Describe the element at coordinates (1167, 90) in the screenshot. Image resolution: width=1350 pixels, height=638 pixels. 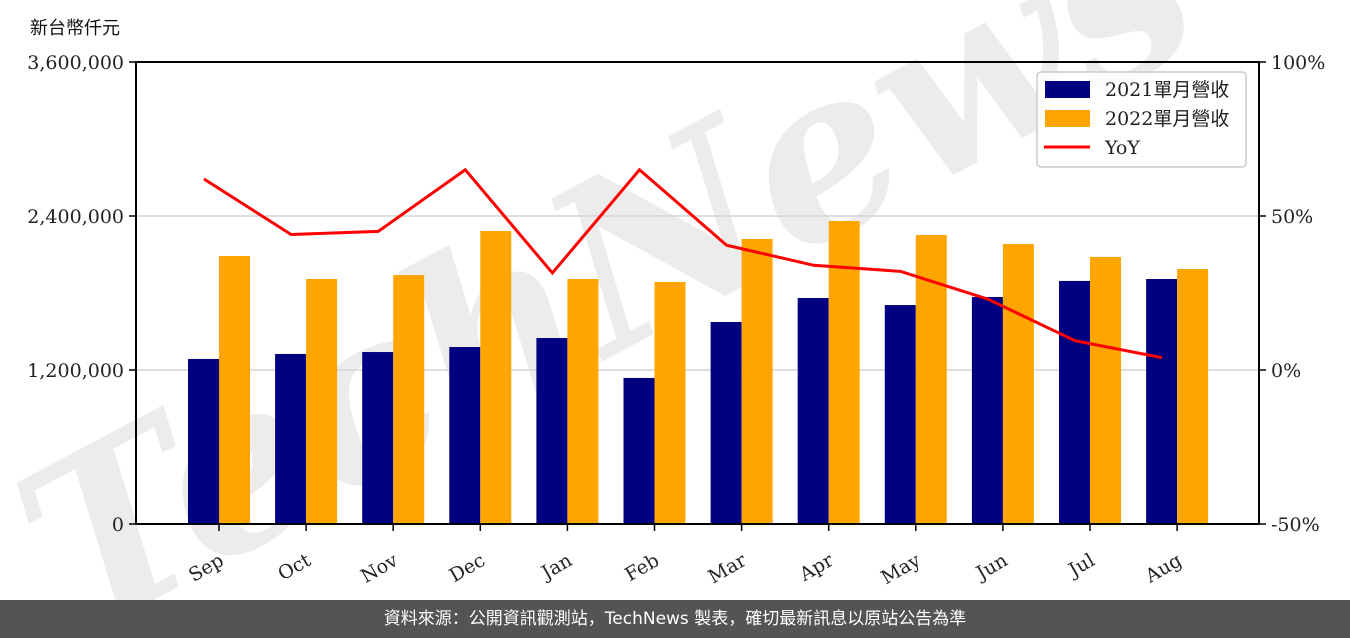
I see `legend-label: 2021單月營收` at that location.